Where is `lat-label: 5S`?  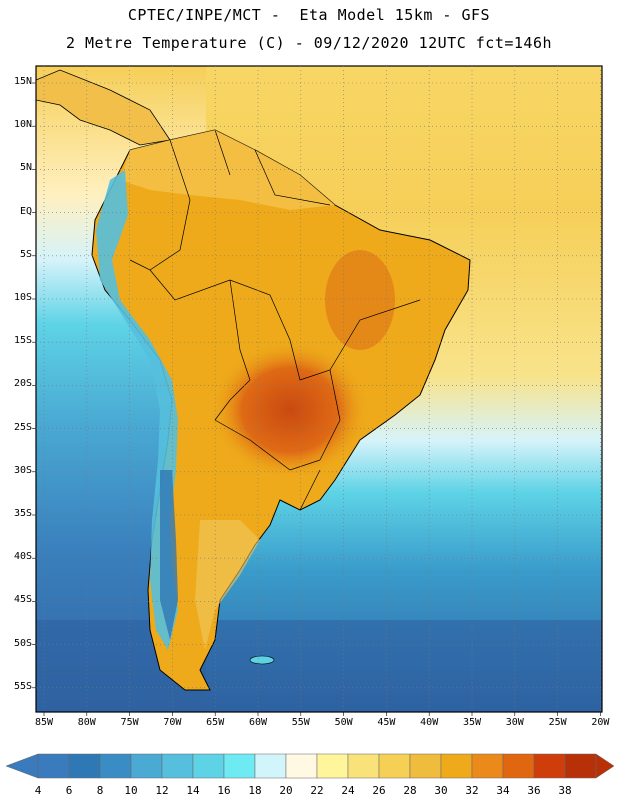
lat-label: 5S is located at coordinates (25, 254).